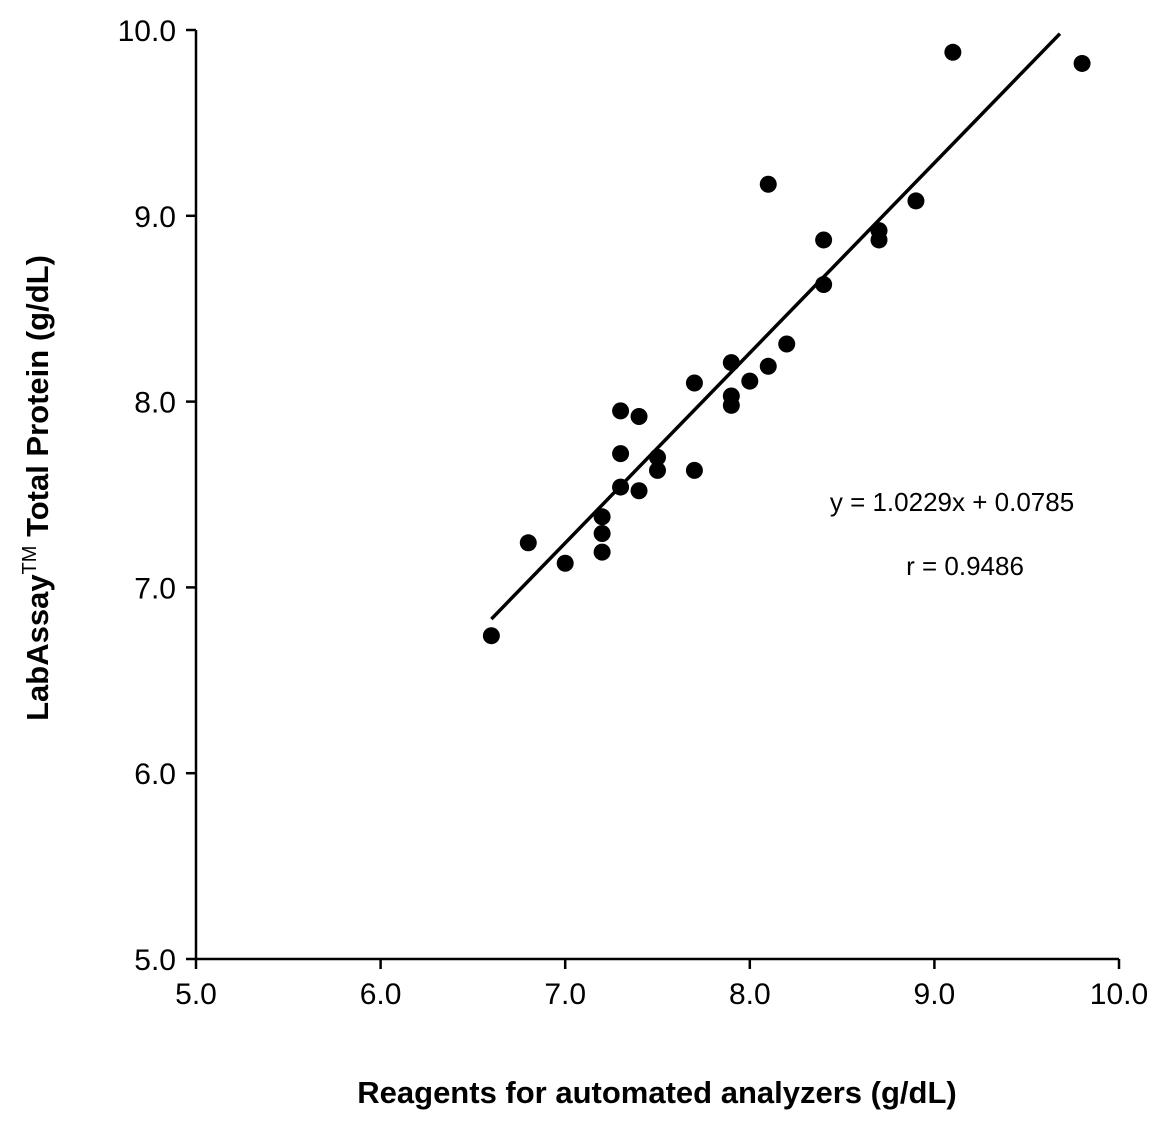  What do you see at coordinates (155, 403) in the screenshot?
I see `y-tick-label: 8.0` at bounding box center [155, 403].